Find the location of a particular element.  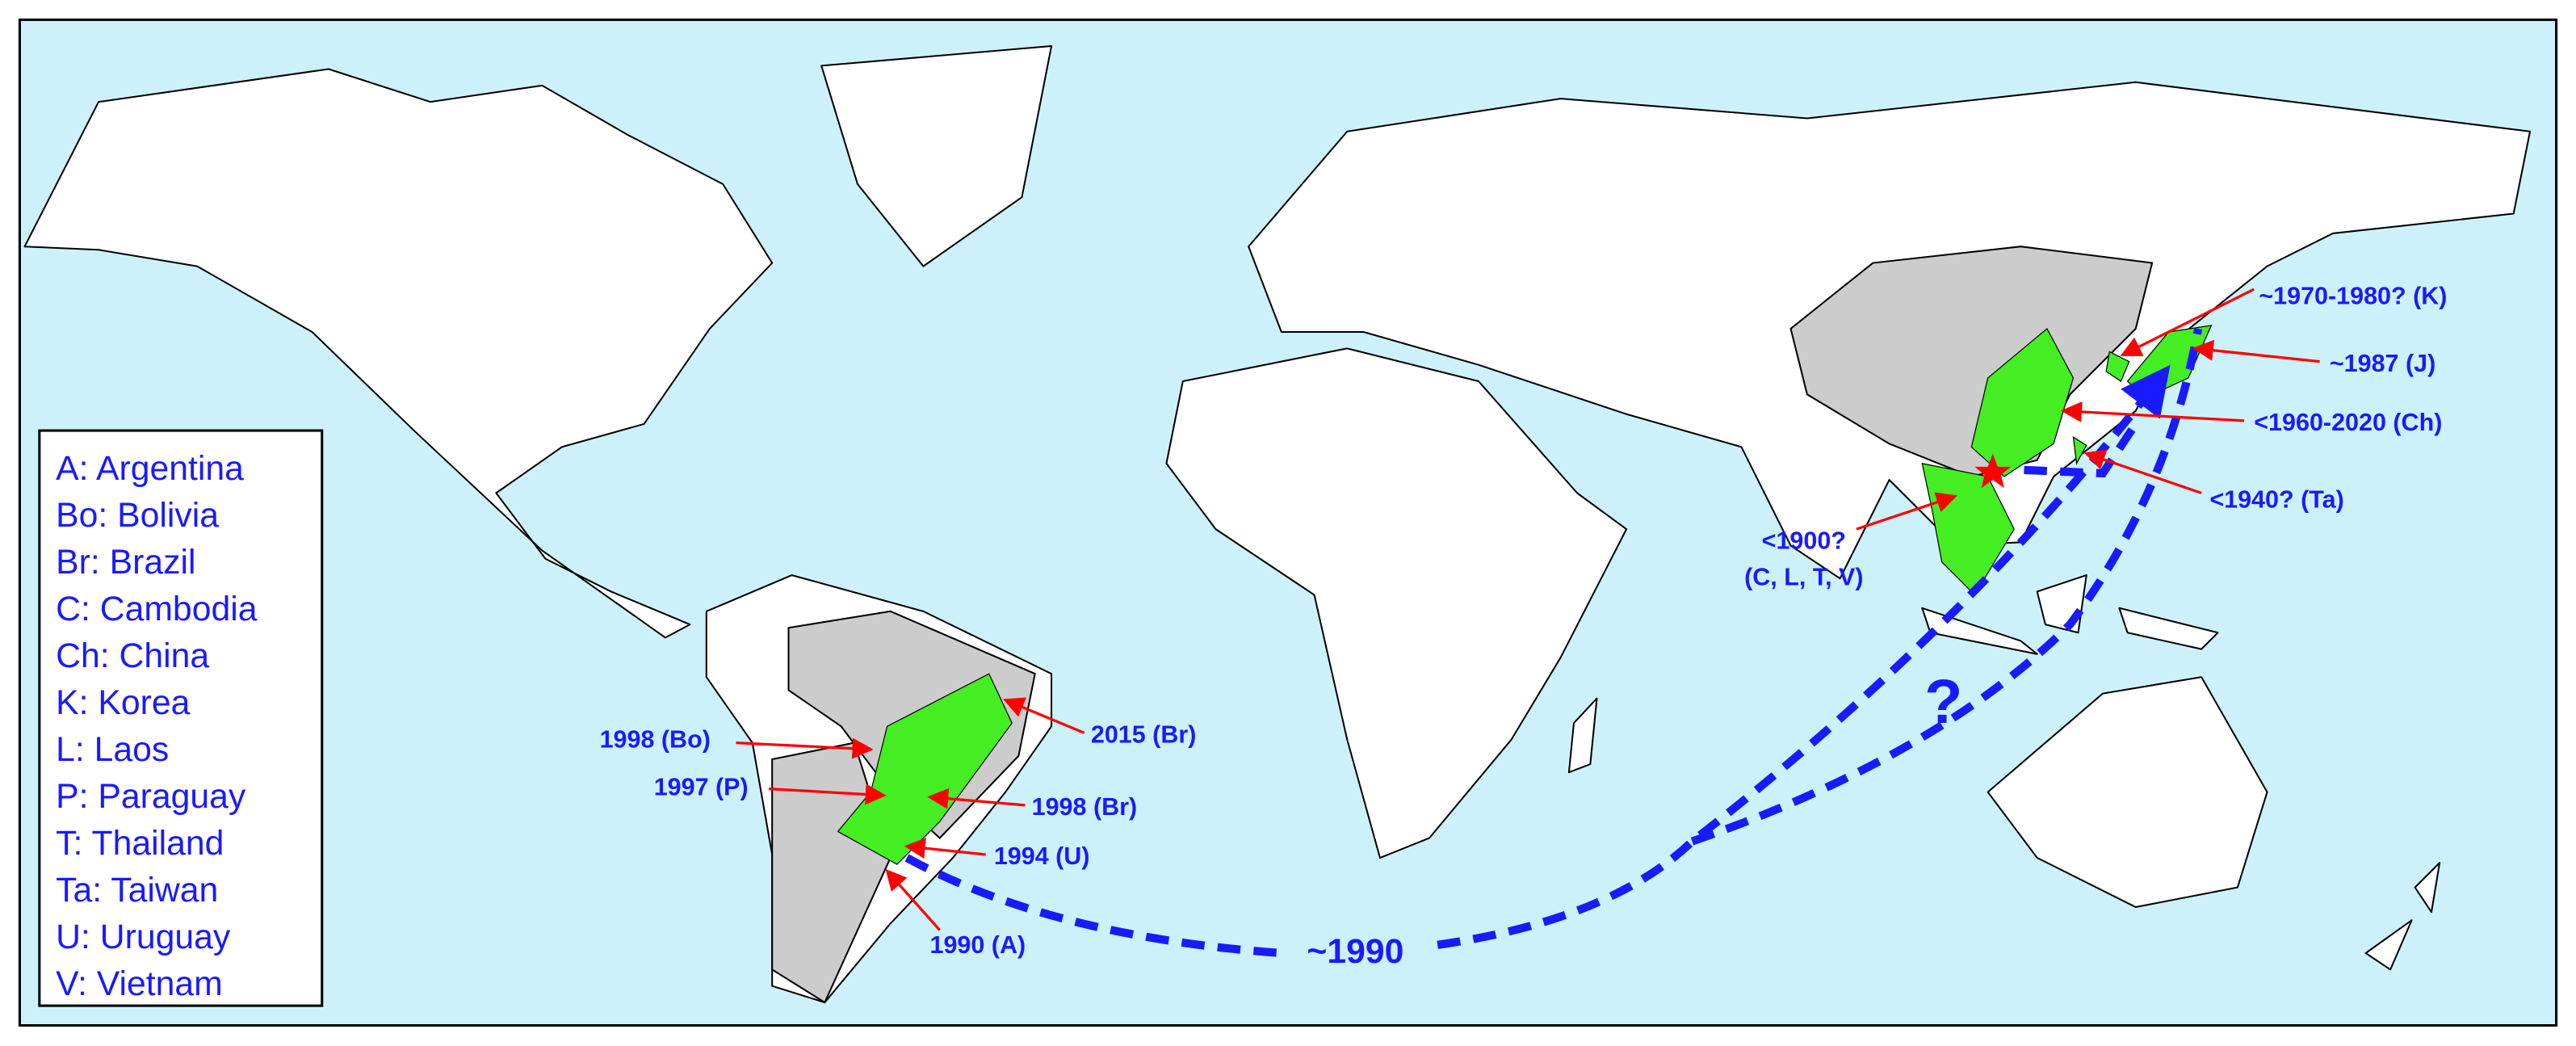

taiwan-range is located at coordinates (2079, 451).